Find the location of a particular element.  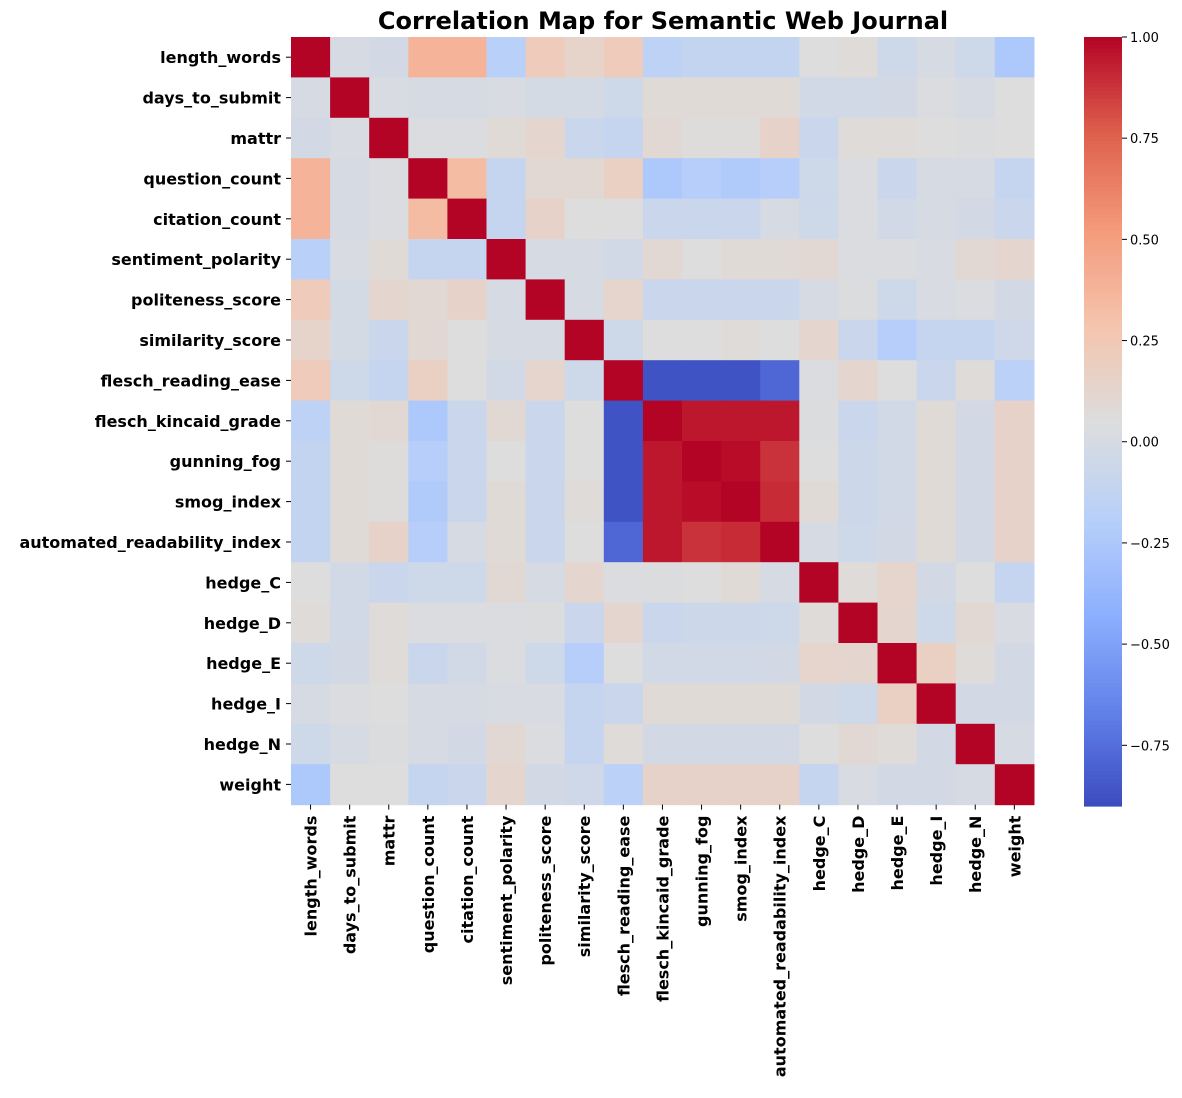

x-tick-label: hedge_D is located at coordinates (858, 854).